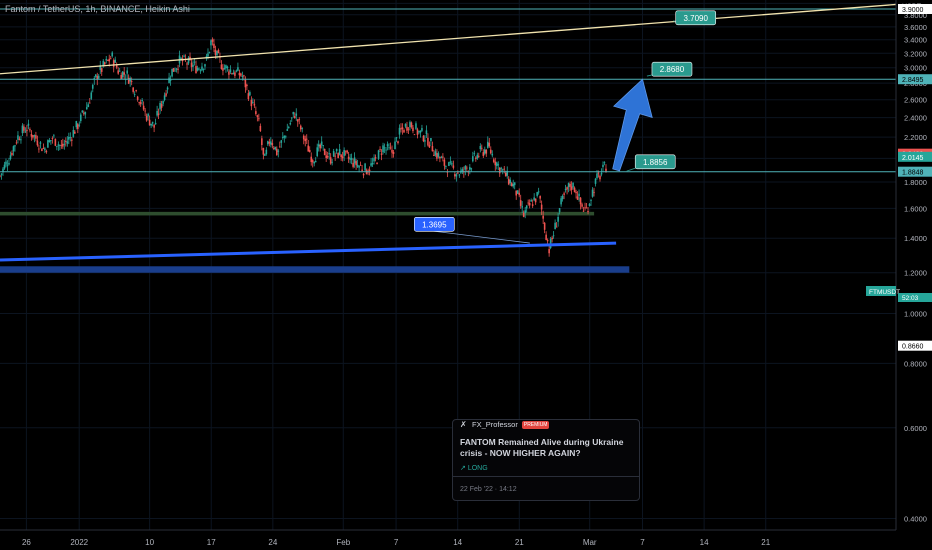  Describe the element at coordinates (915, 238) in the screenshot. I see `y-tick-label: 1.4000` at that location.